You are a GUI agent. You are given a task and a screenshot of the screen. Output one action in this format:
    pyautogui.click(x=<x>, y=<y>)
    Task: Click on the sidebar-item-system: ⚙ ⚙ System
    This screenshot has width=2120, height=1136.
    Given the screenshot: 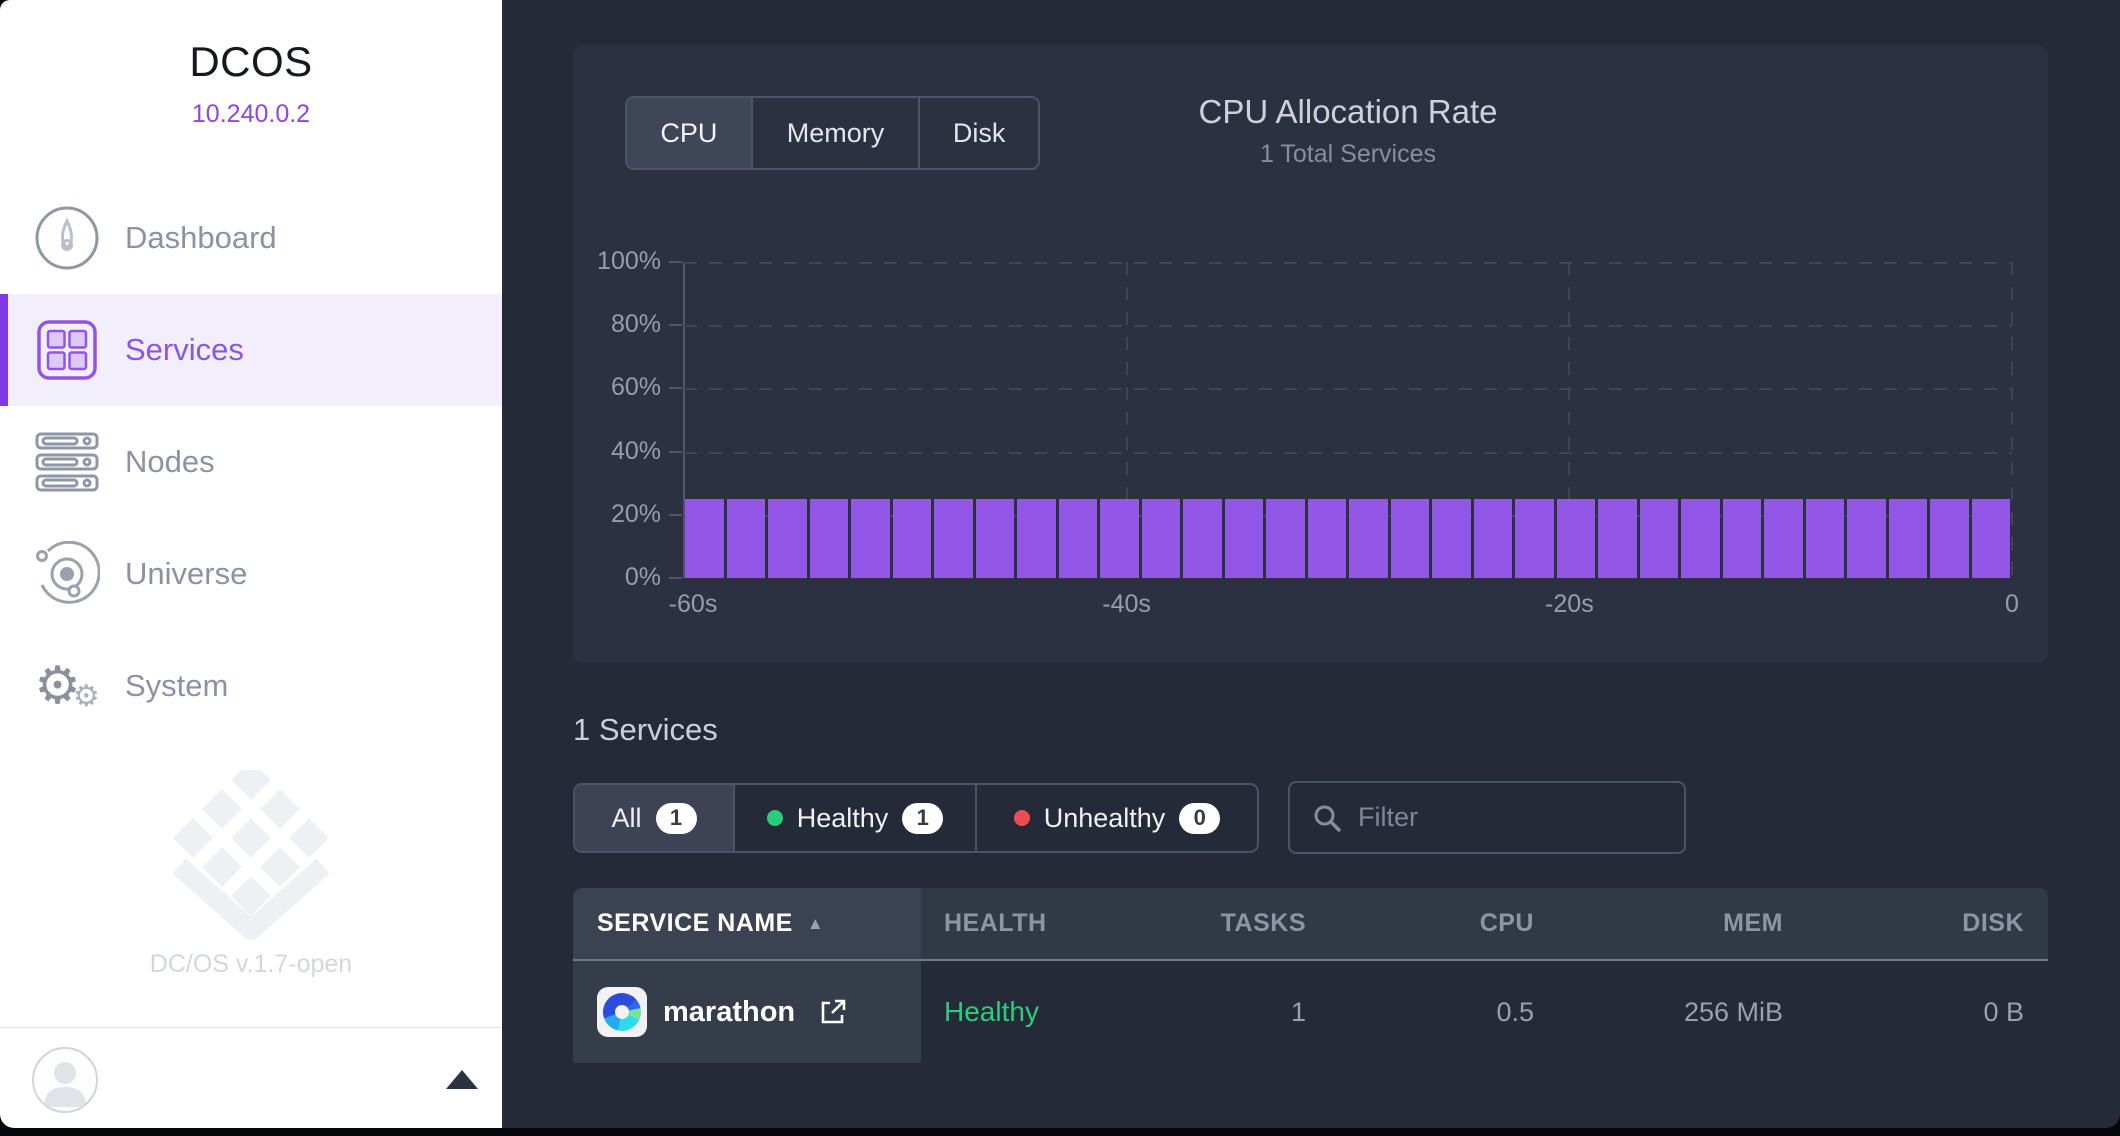 What is the action you would take?
    pyautogui.click(x=251, y=686)
    